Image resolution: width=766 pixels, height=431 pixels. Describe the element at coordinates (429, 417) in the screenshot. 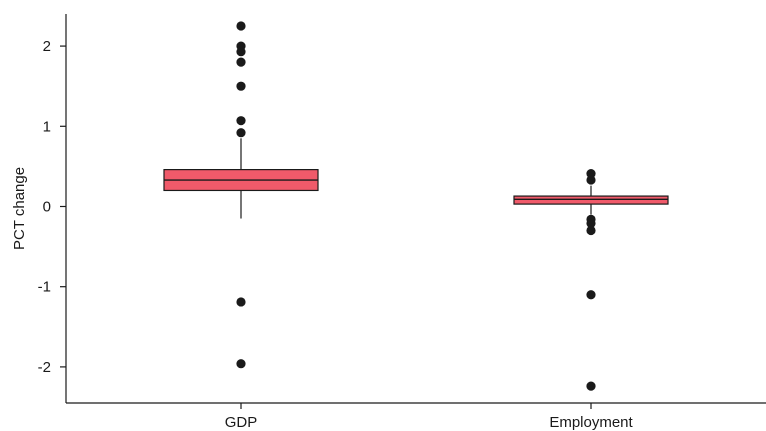

I see `x-ticks: GDP Employment` at that location.